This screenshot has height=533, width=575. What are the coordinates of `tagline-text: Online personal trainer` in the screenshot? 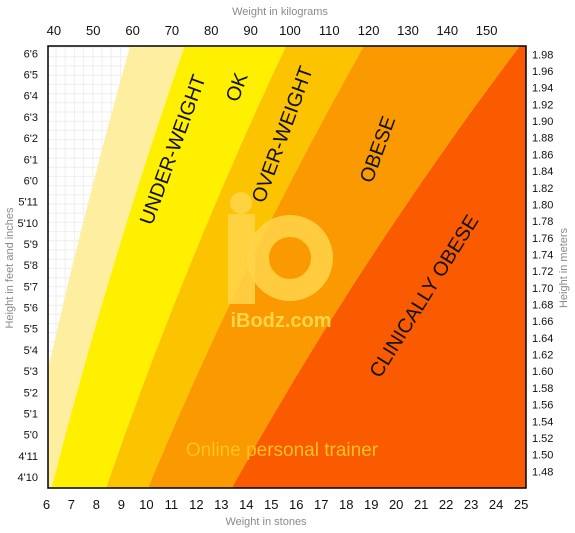 It's located at (282, 450).